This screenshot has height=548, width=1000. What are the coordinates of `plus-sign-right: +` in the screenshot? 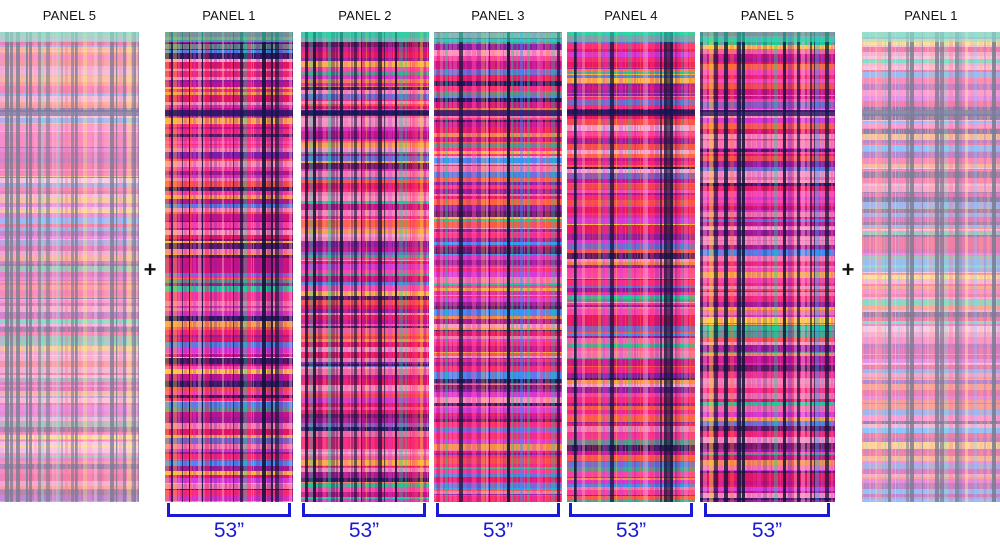 It's located at (848, 269).